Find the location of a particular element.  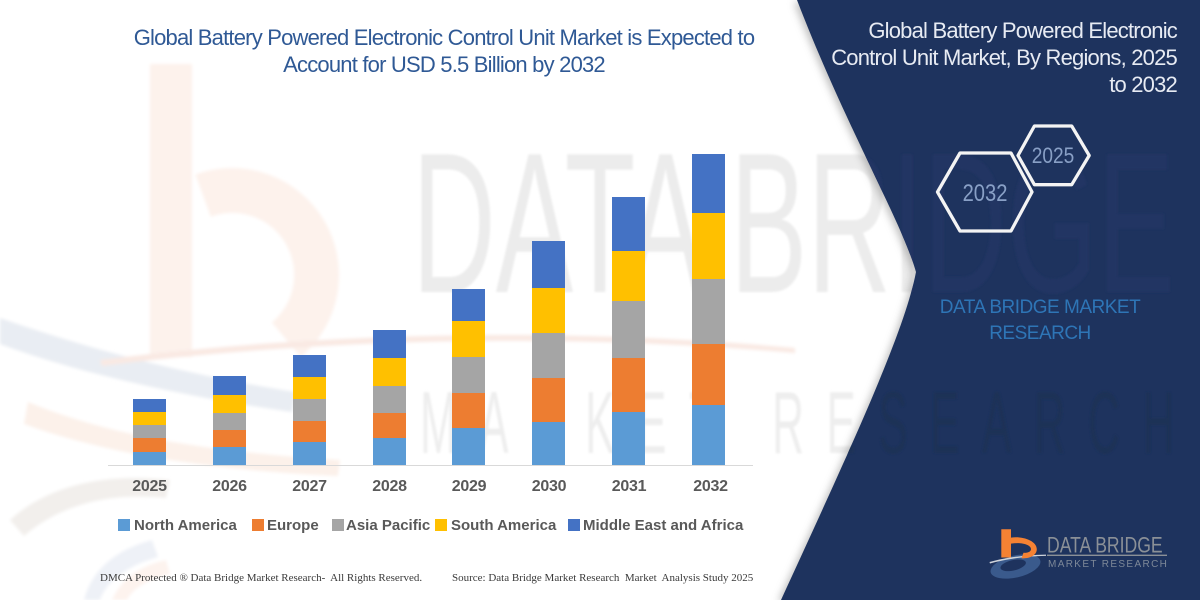

svg-text: 2025 is located at coordinates (1053, 156).